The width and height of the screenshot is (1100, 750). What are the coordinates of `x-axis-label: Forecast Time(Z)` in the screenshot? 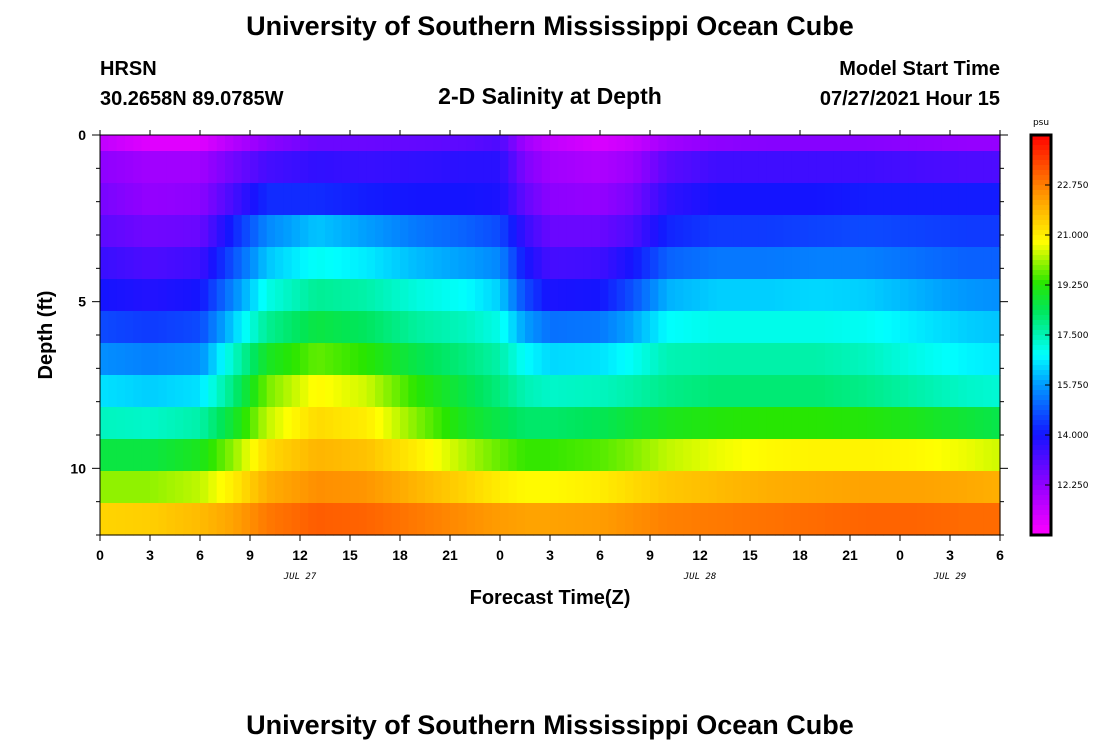 It's located at (550, 598).